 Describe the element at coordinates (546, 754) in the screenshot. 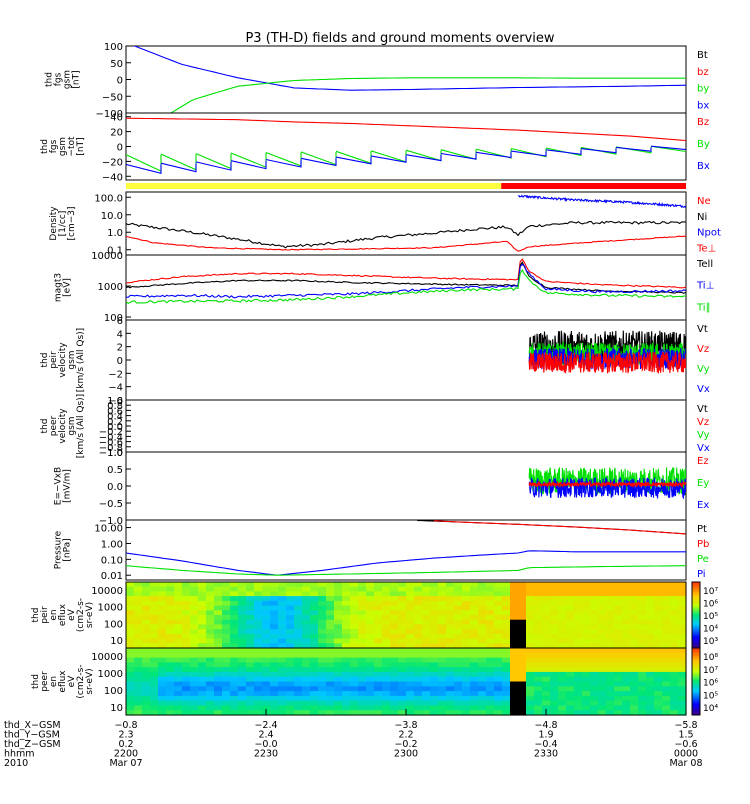

I see `x-tick-value: 2330` at that location.